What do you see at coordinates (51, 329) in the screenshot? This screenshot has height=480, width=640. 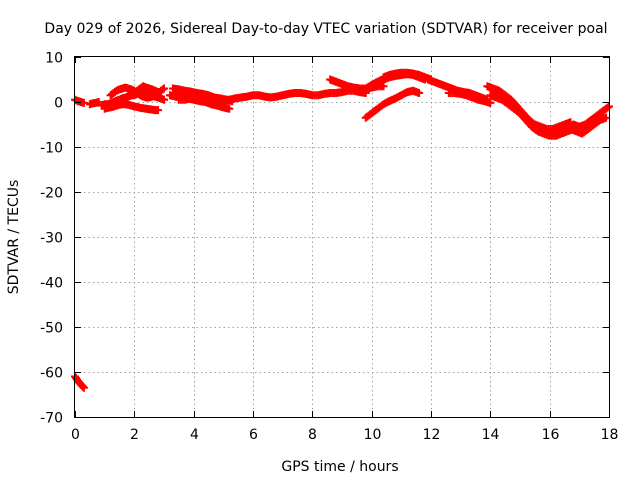 I see `y-tick-label: -50` at bounding box center [51, 329].